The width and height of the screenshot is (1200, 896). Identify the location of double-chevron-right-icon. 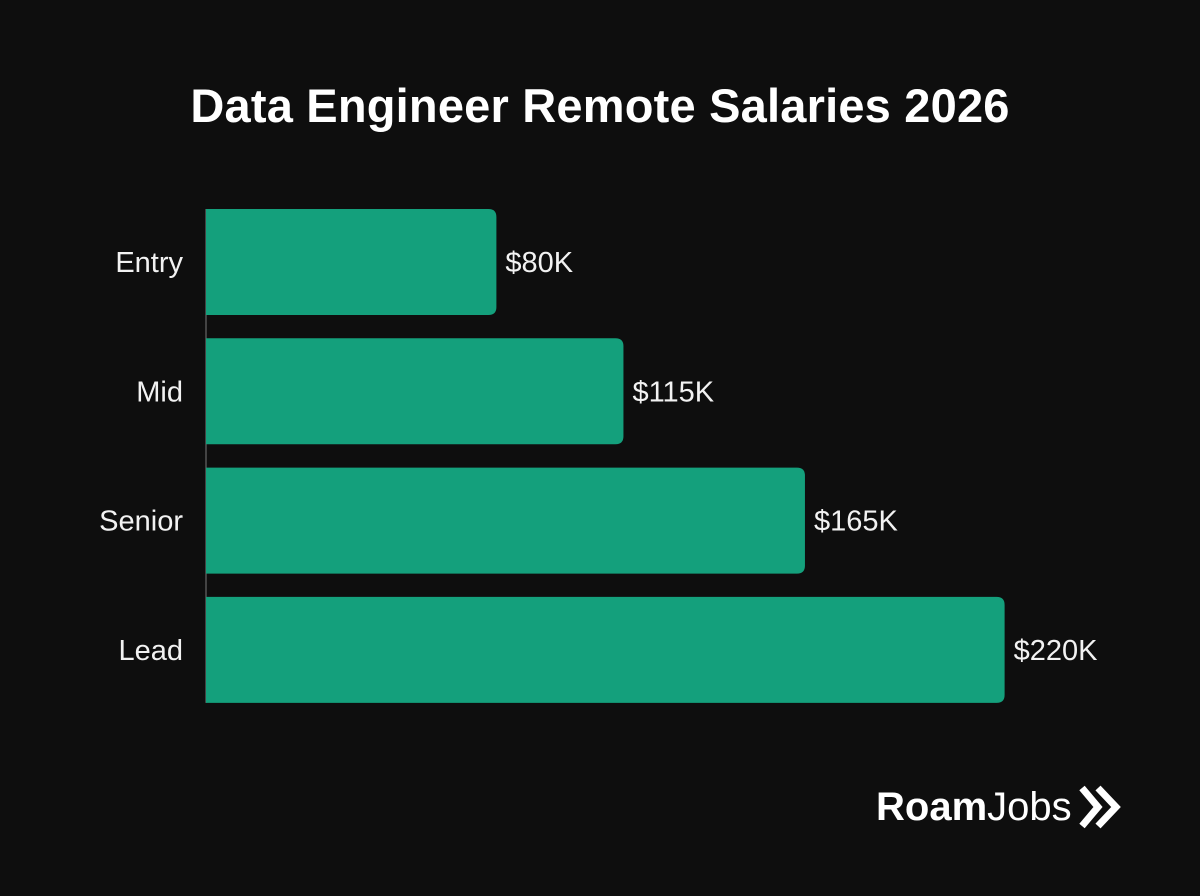
(1099, 807).